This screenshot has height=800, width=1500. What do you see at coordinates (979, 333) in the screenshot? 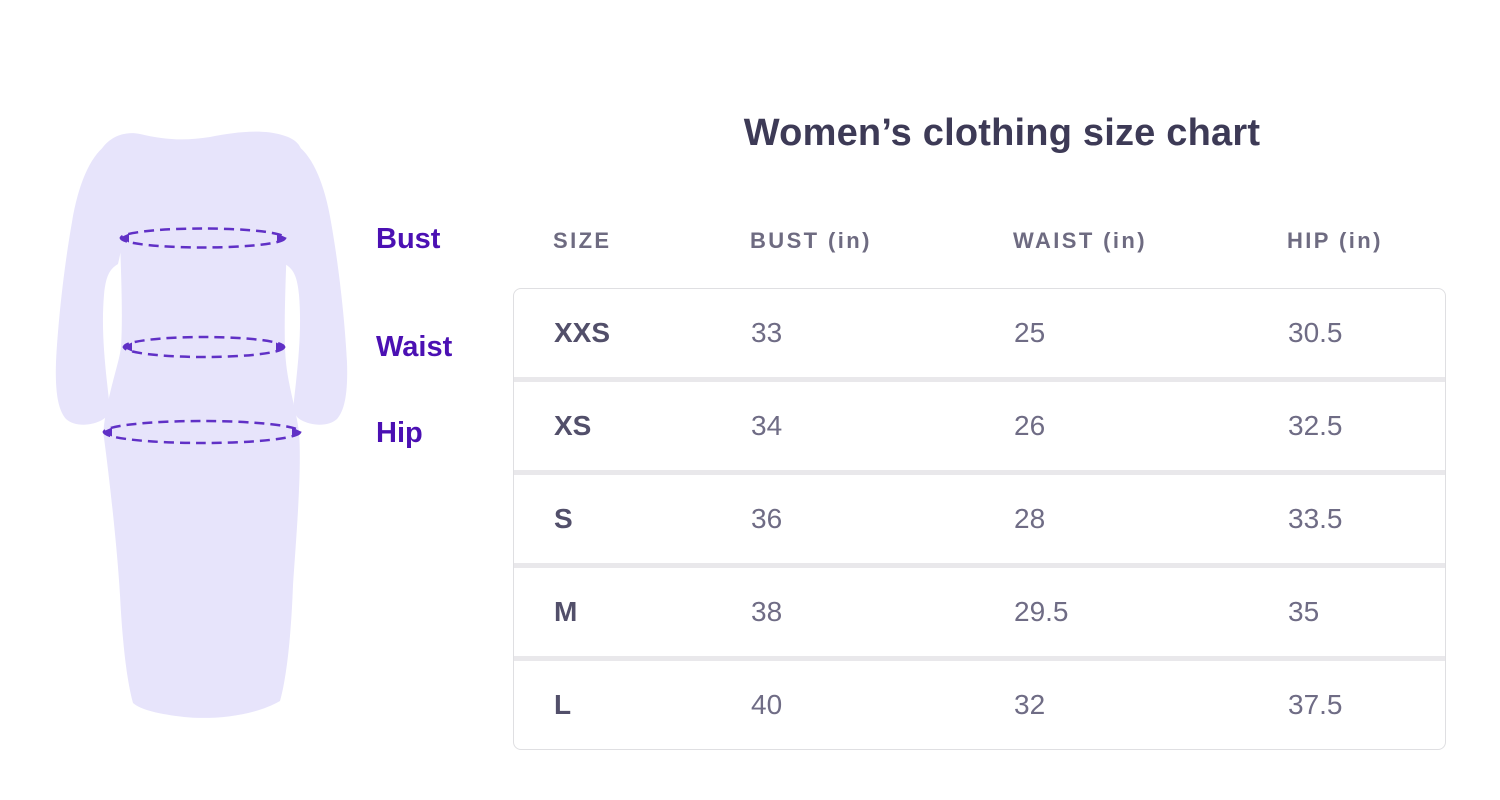
I see `table-row-xxs: XXS 33 25 30.5` at bounding box center [979, 333].